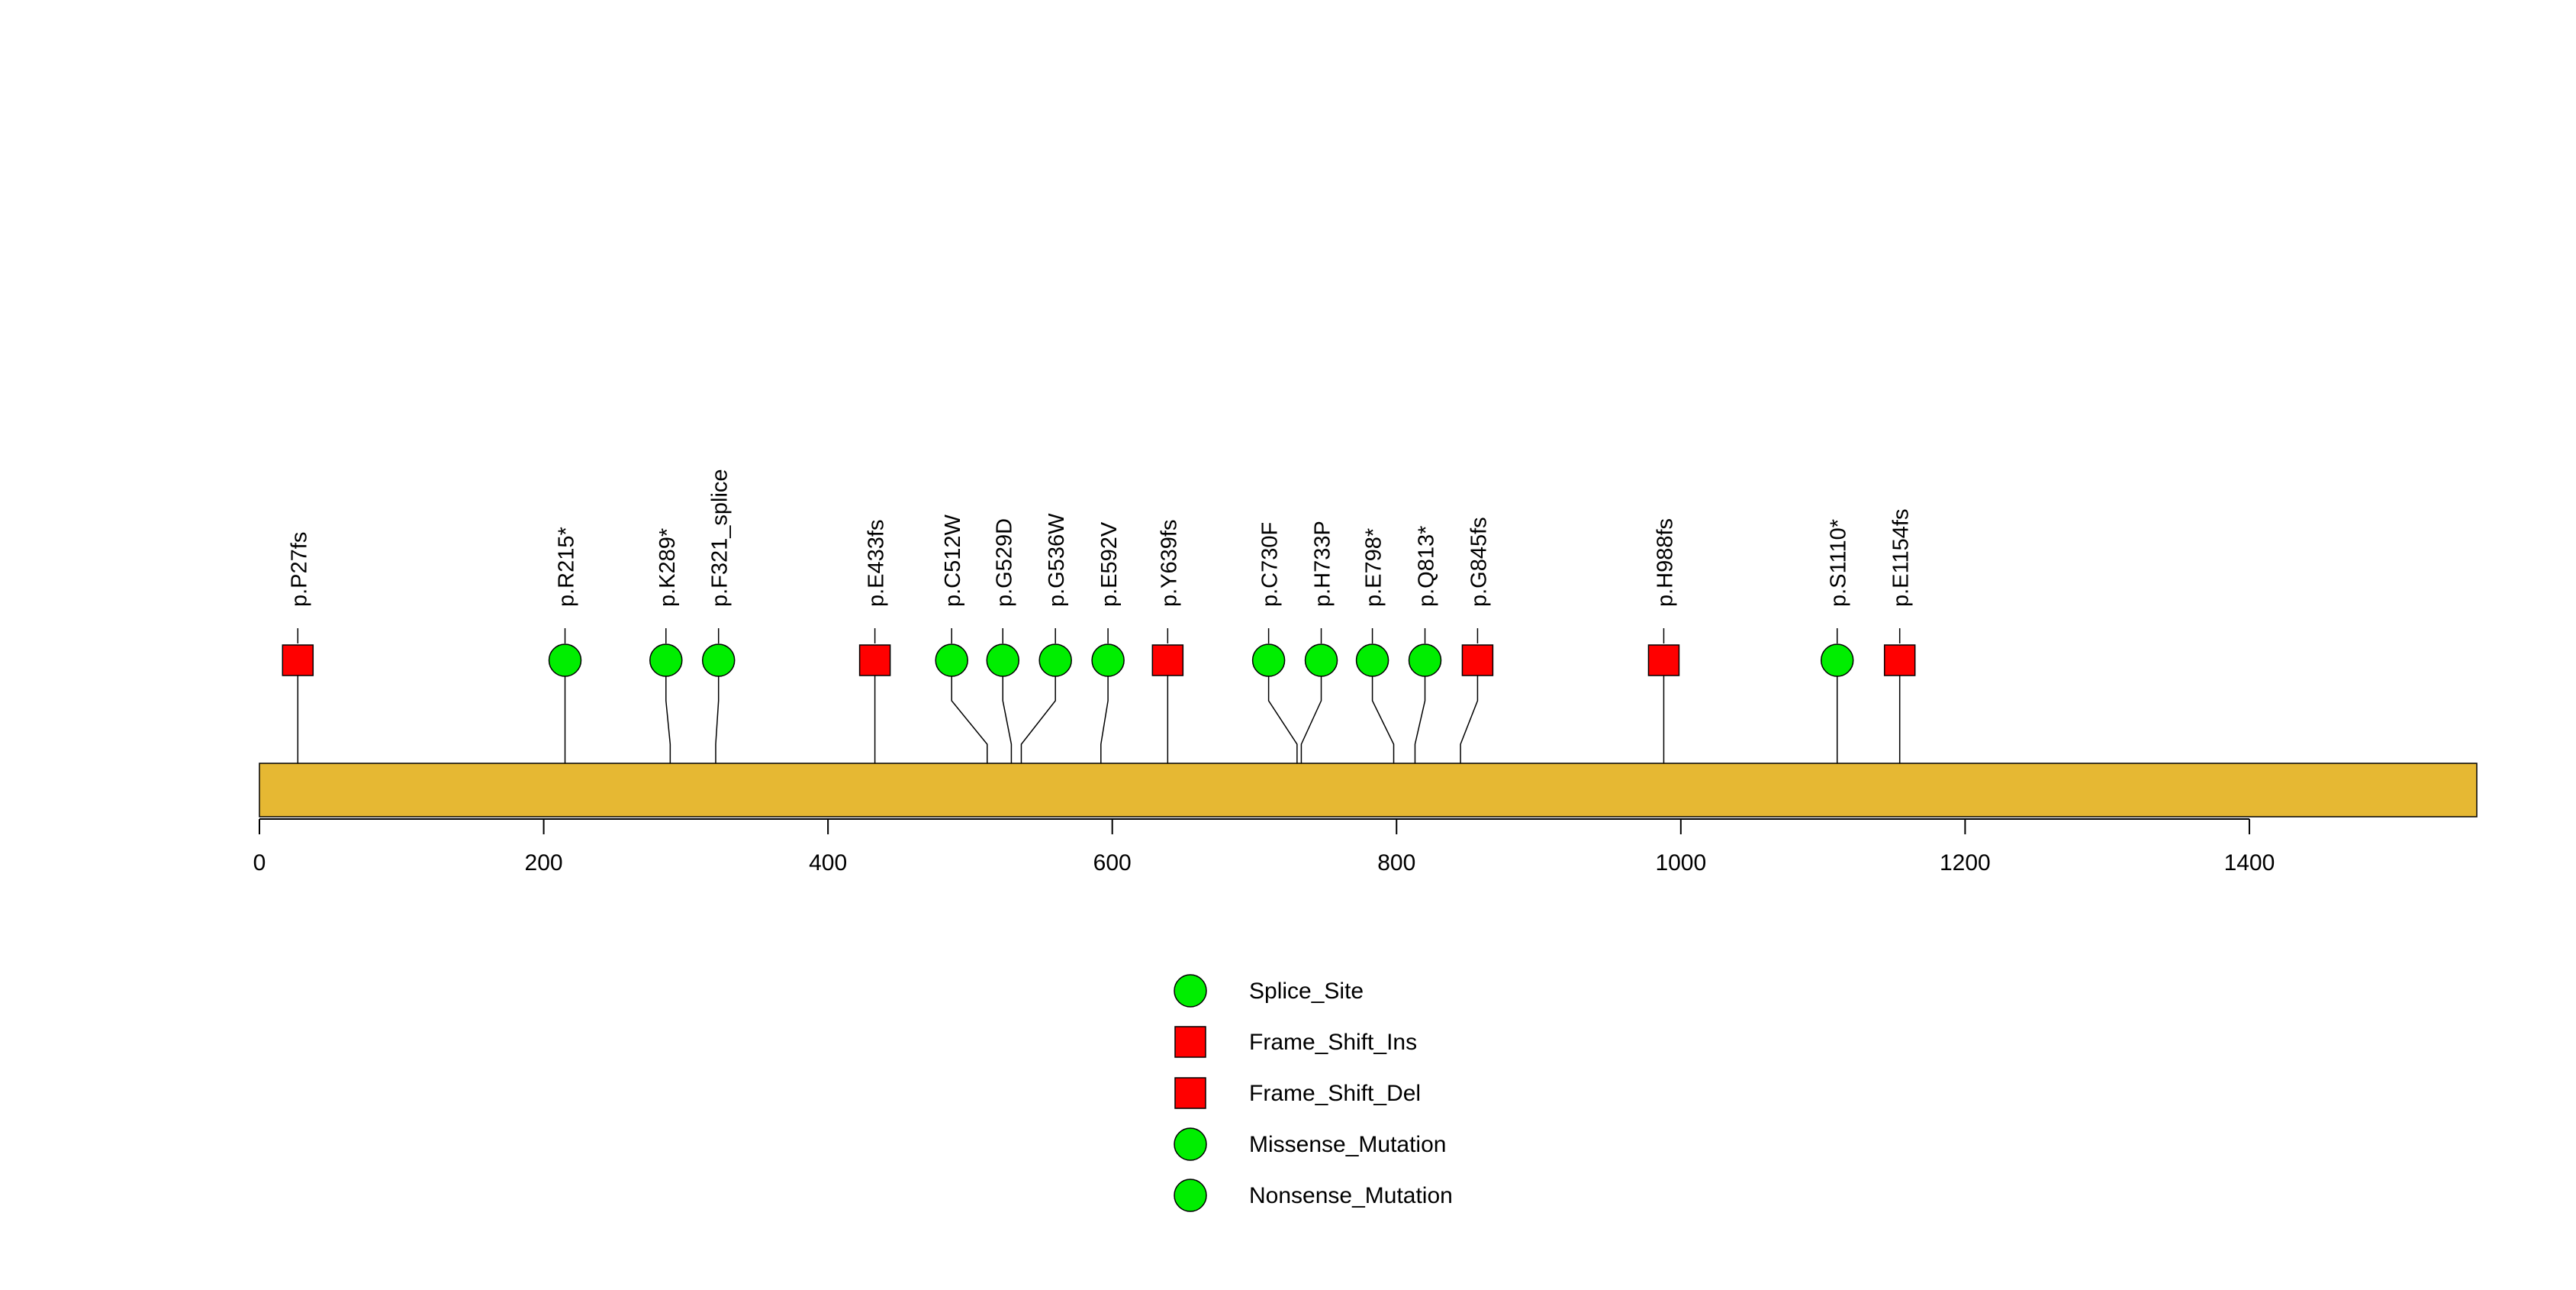 This screenshot has width=2576, height=1290. What do you see at coordinates (1420, 712) in the screenshot?
I see `stem-p-q813` at bounding box center [1420, 712].